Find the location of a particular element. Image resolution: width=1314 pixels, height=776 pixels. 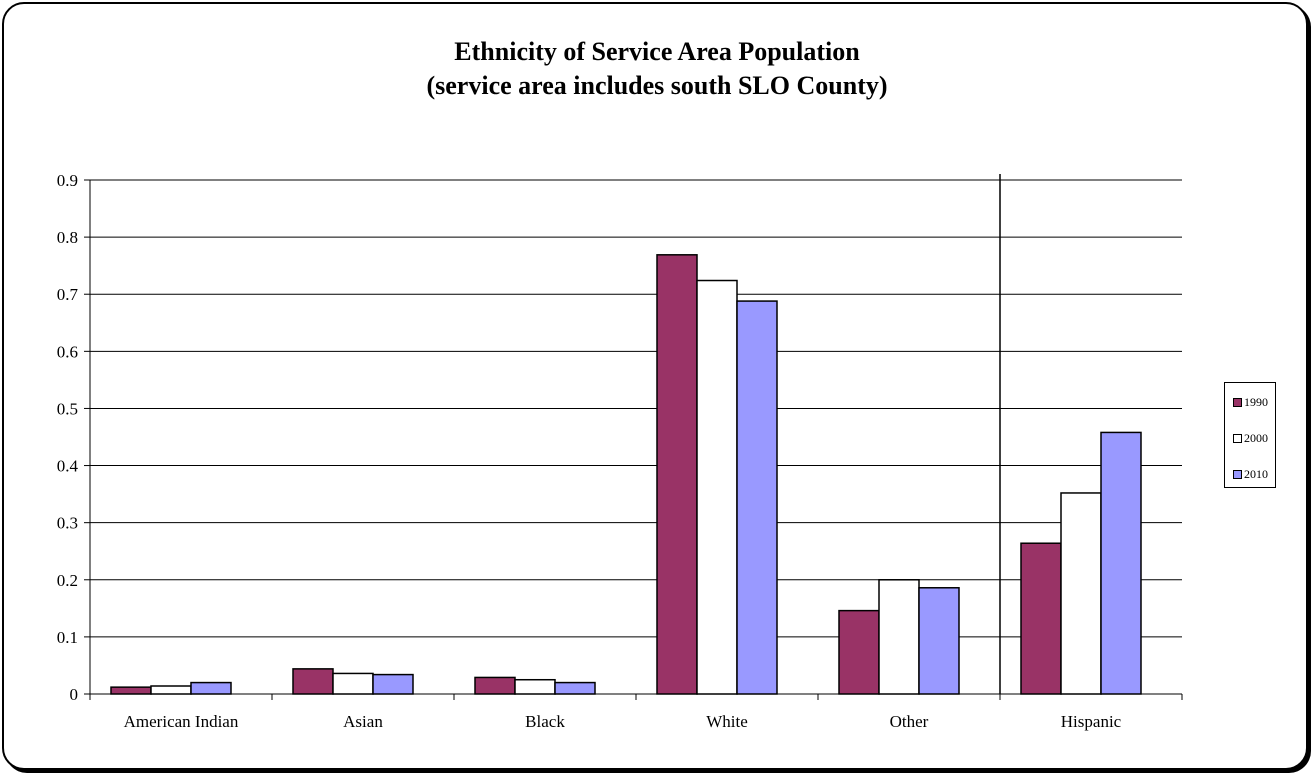

x-tick-label: White is located at coordinates (727, 721).